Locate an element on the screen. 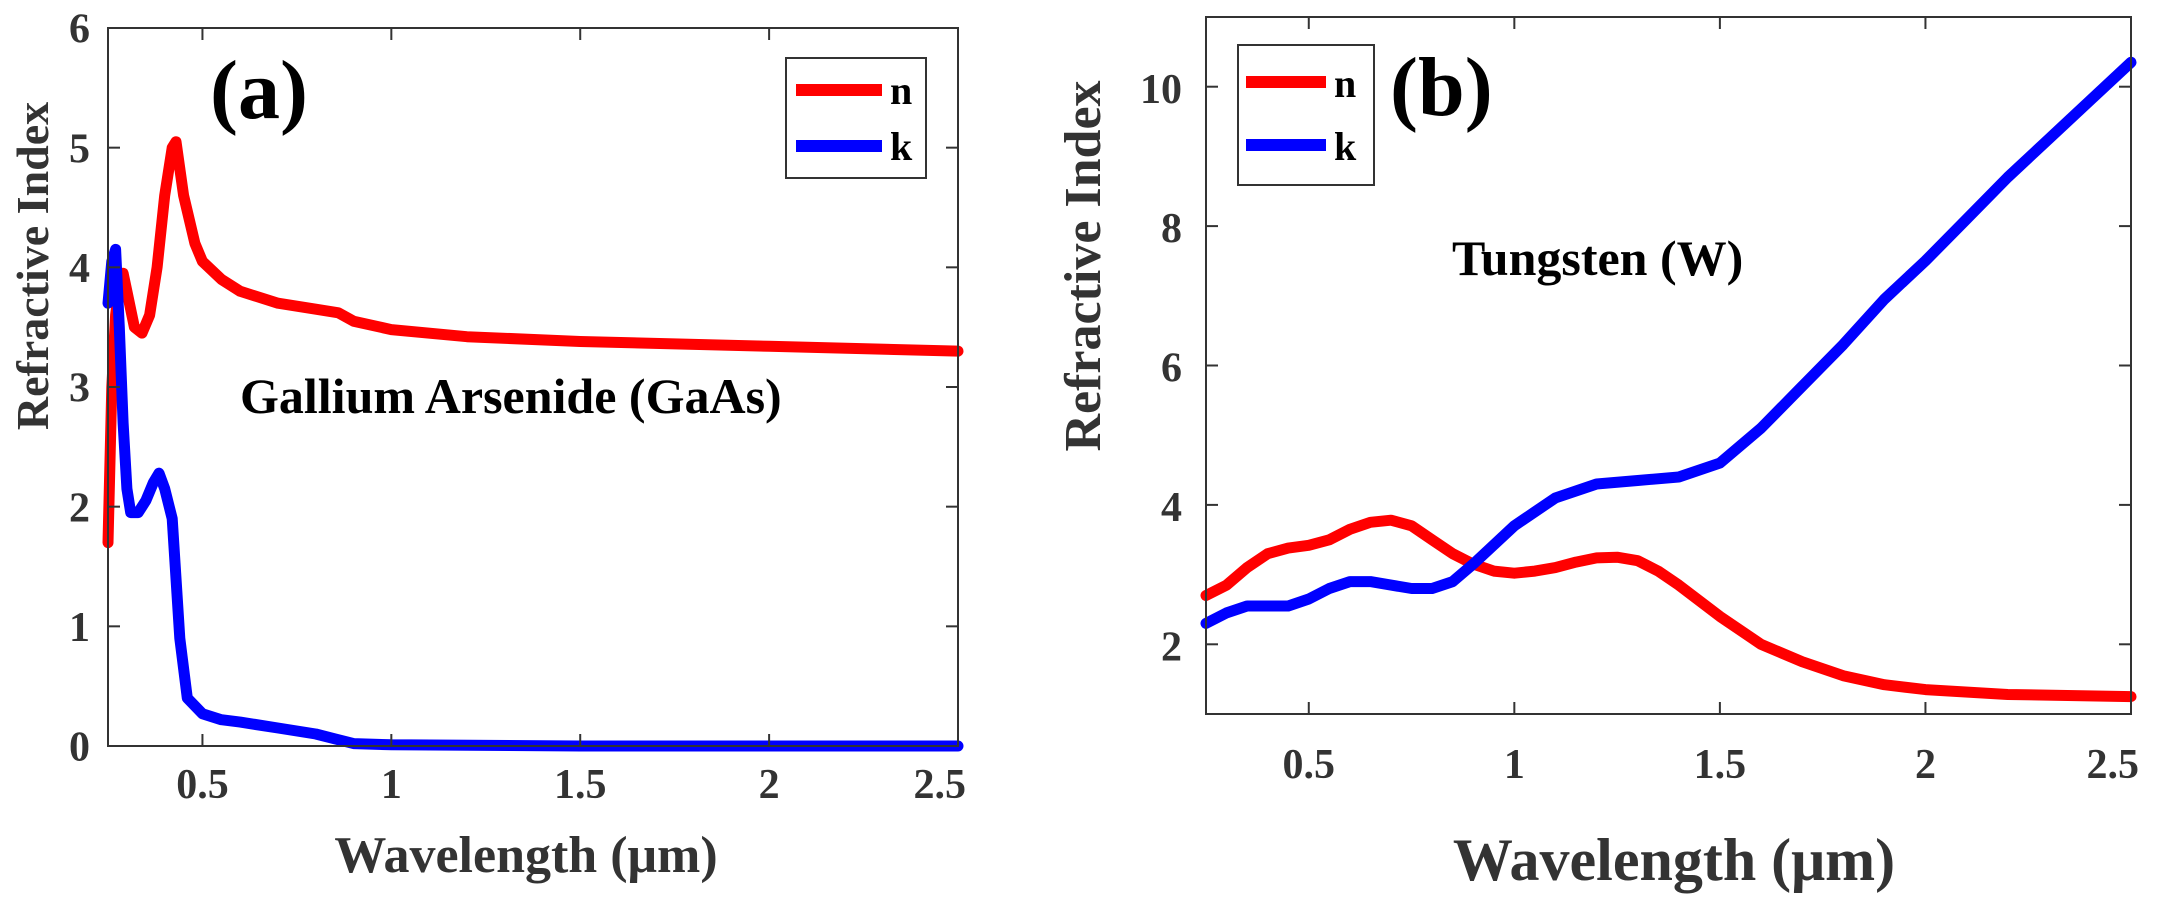 The width and height of the screenshot is (2177, 907). y-tick-label: 5 is located at coordinates (79, 149).